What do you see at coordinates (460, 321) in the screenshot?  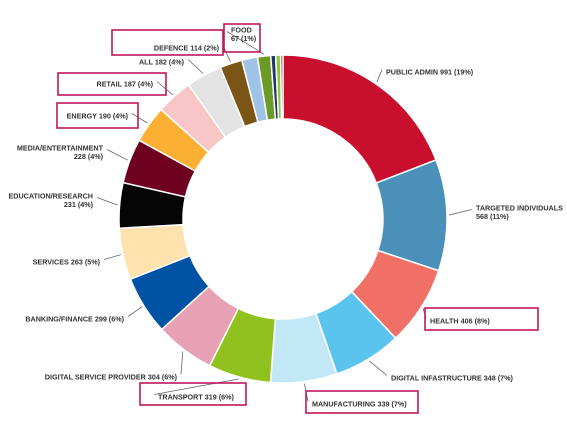 I see `data-label-health: HEALTH 406 (8%)` at bounding box center [460, 321].